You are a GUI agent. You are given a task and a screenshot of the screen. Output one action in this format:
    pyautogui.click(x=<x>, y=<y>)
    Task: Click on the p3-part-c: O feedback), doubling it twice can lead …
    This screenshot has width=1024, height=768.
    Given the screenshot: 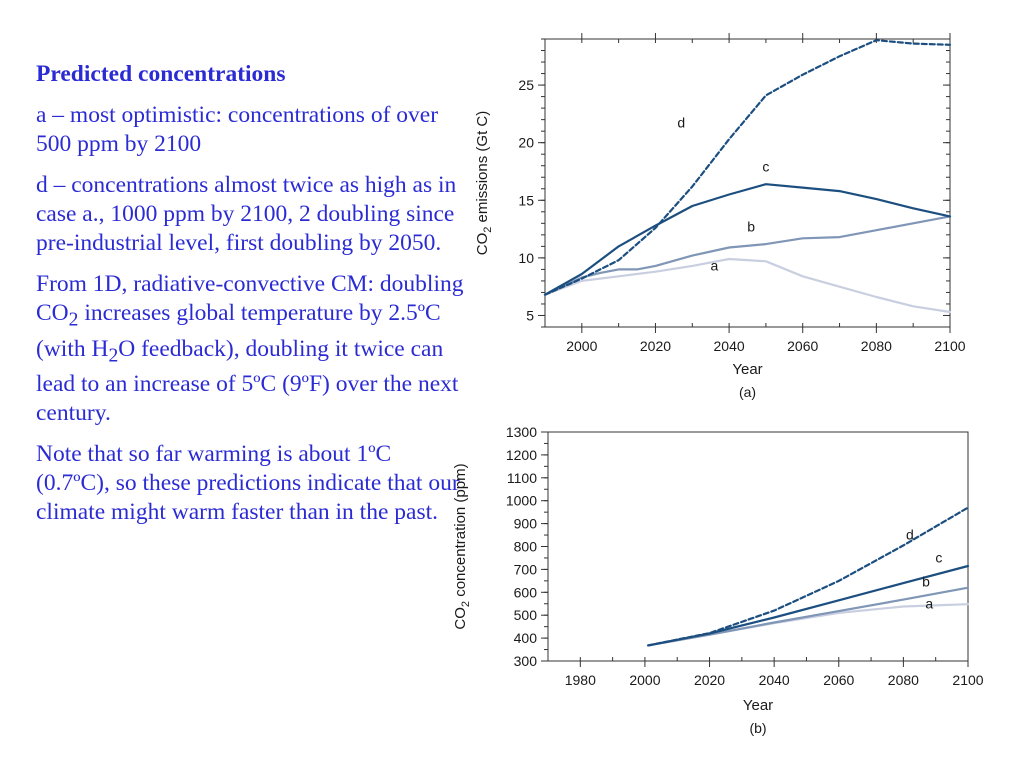 What is the action you would take?
    pyautogui.click(x=247, y=381)
    